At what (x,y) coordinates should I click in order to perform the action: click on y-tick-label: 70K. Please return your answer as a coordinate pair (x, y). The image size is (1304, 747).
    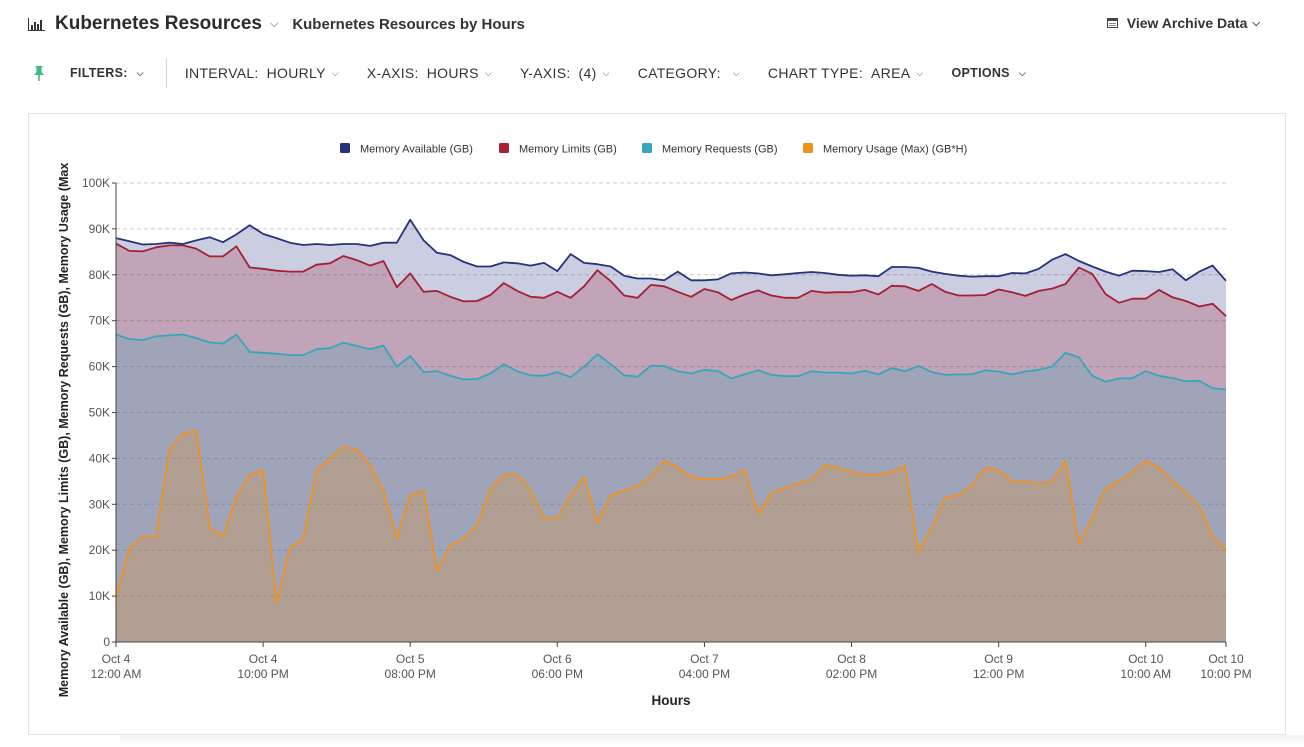
    Looking at the image, I should click on (99, 321).